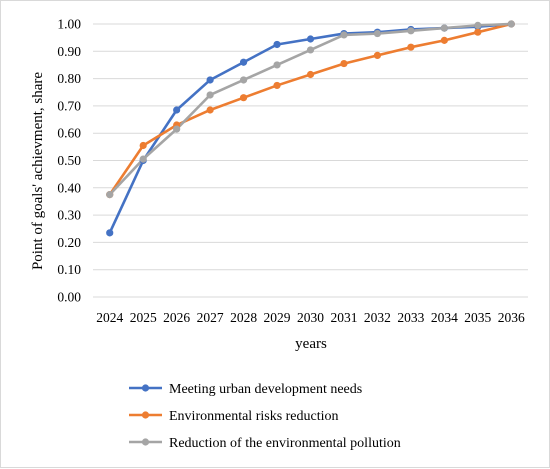 This screenshot has width=550, height=469. What do you see at coordinates (243, 317) in the screenshot?
I see `x-tick-label: 2028` at bounding box center [243, 317].